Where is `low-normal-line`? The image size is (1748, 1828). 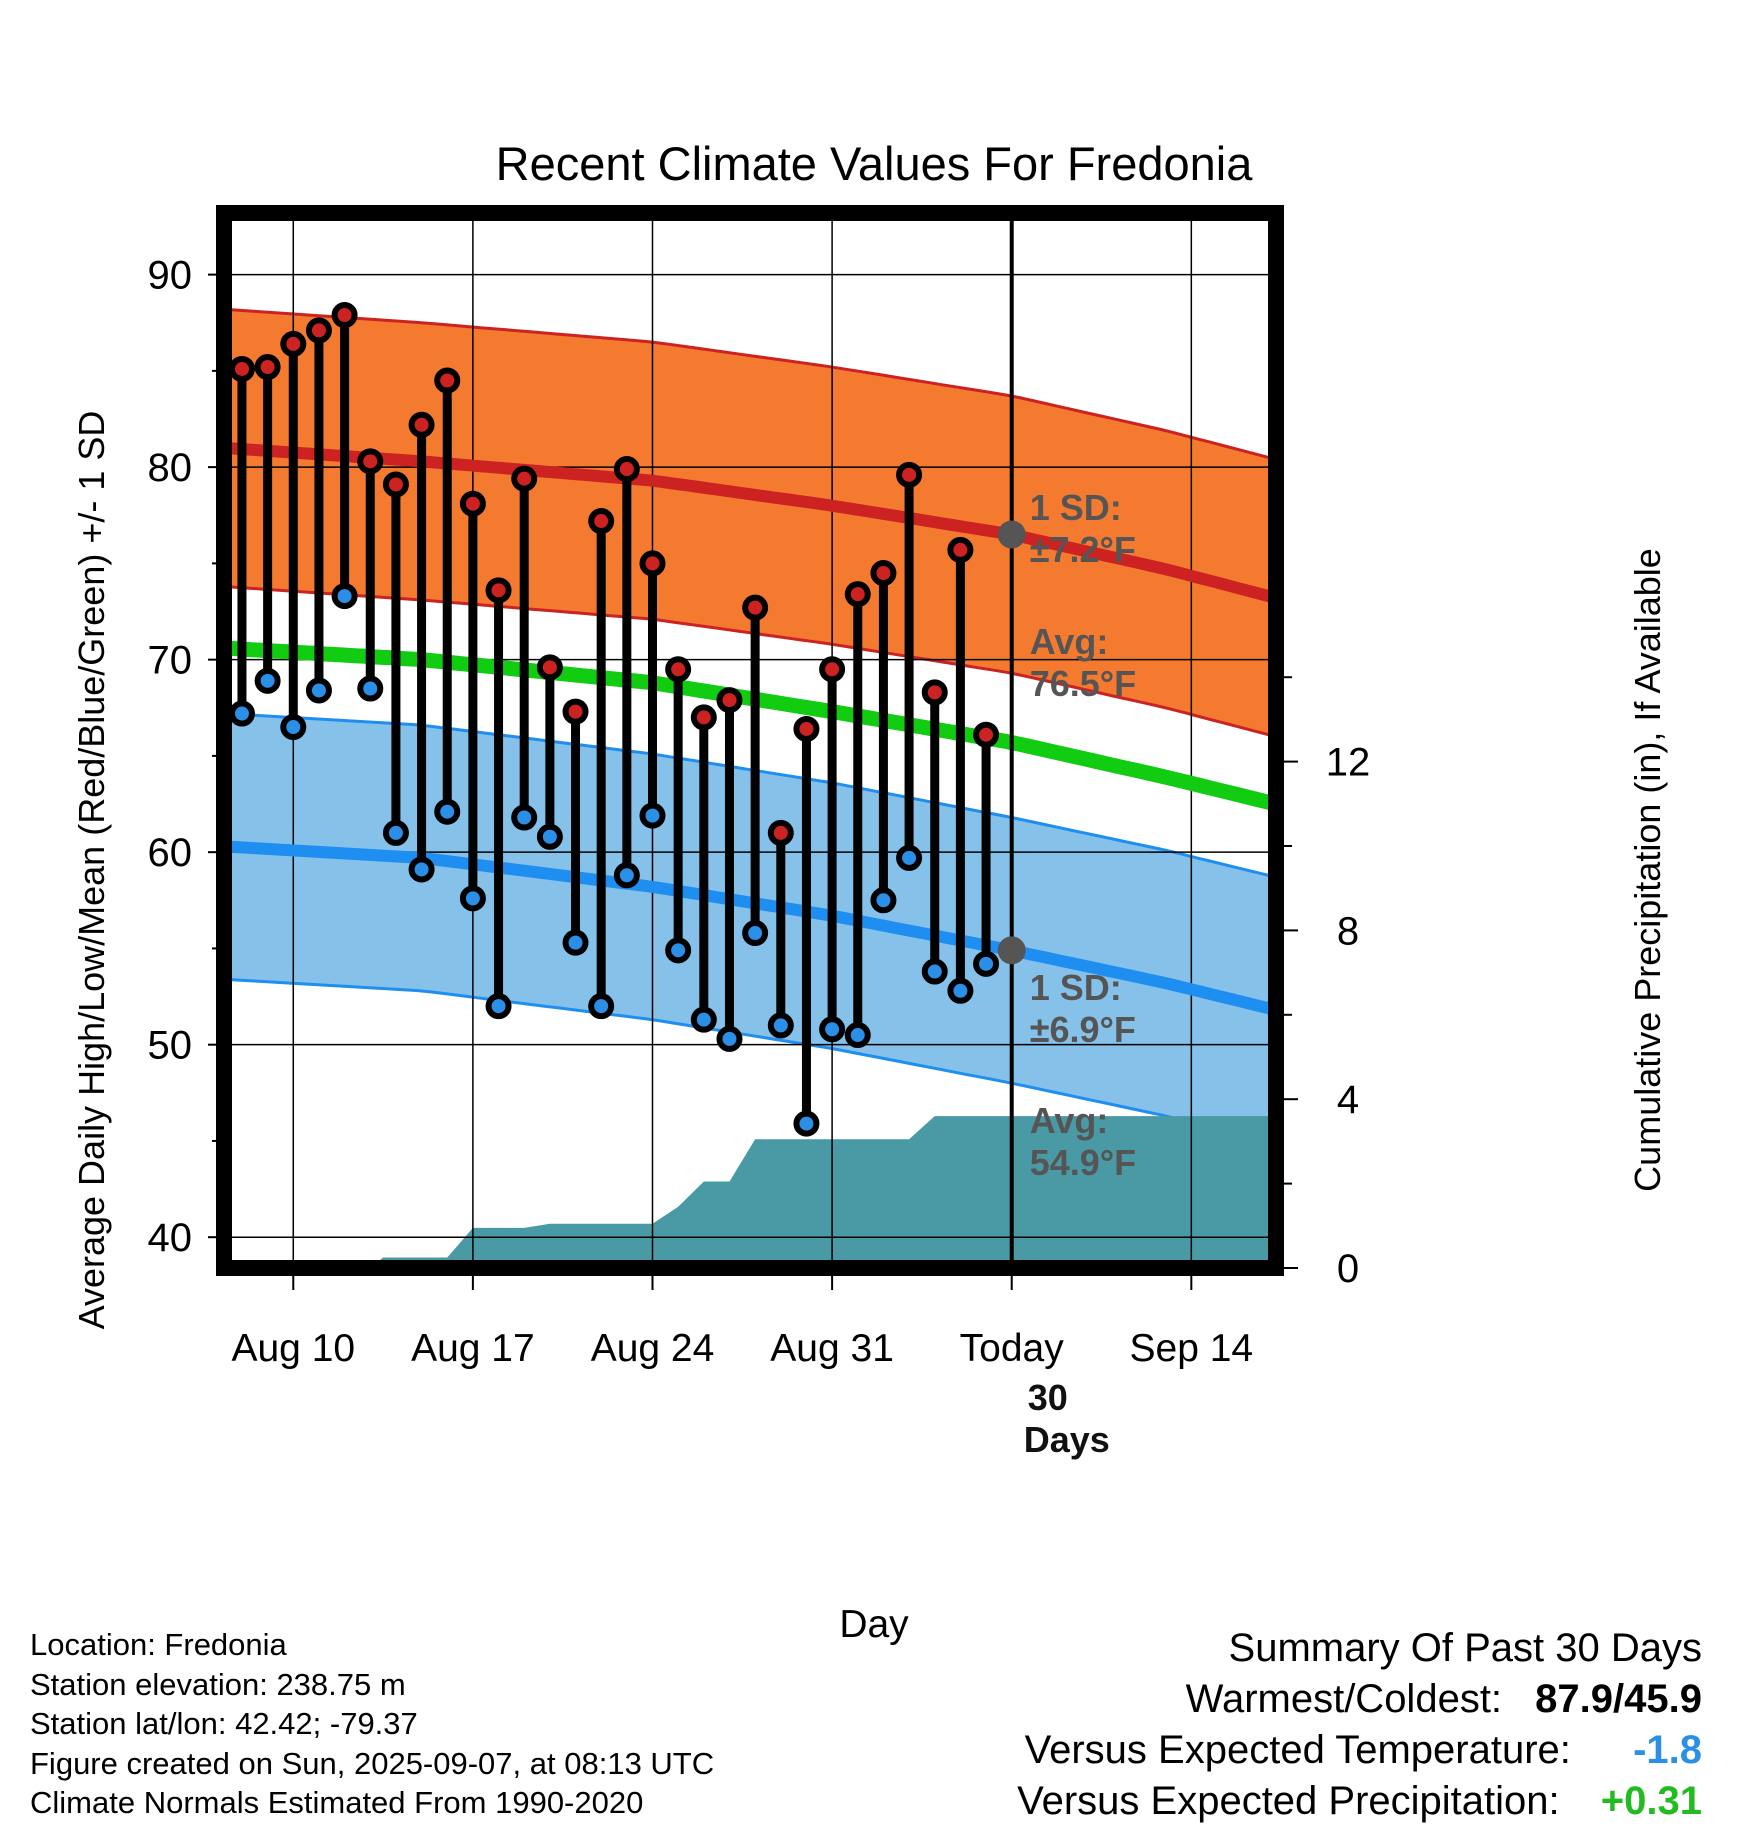
low-normal-line is located at coordinates (750, 928).